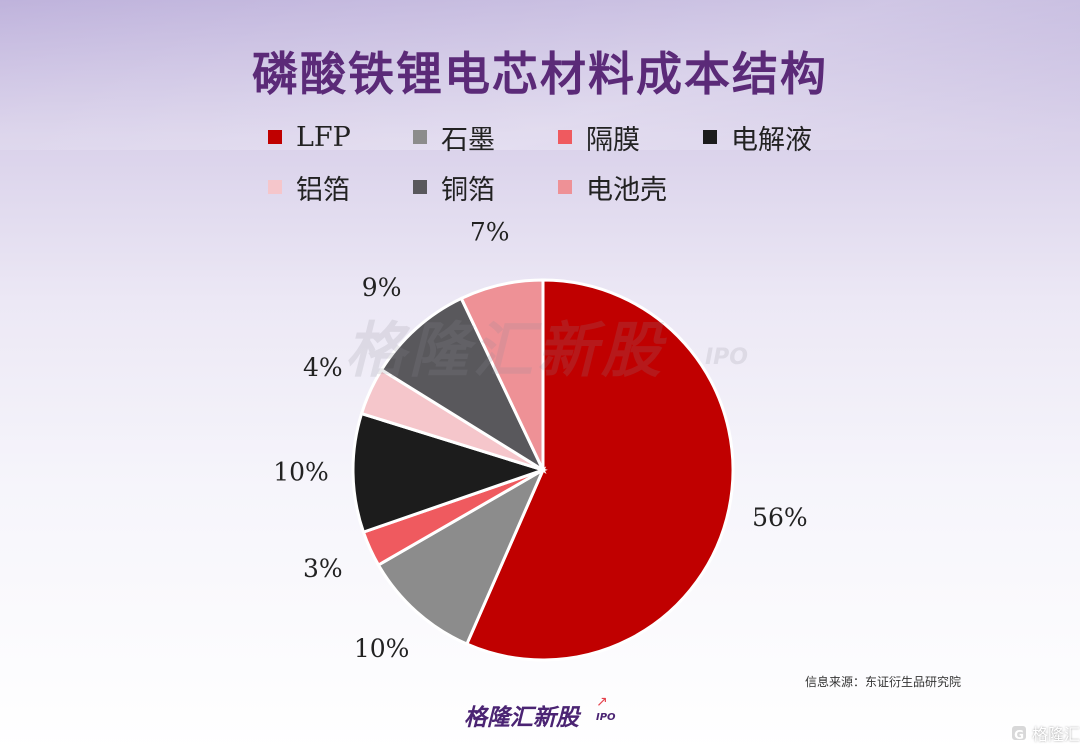 The image size is (1080, 751). What do you see at coordinates (420, 137) in the screenshot?
I see `legend-swatch-graphite` at bounding box center [420, 137].